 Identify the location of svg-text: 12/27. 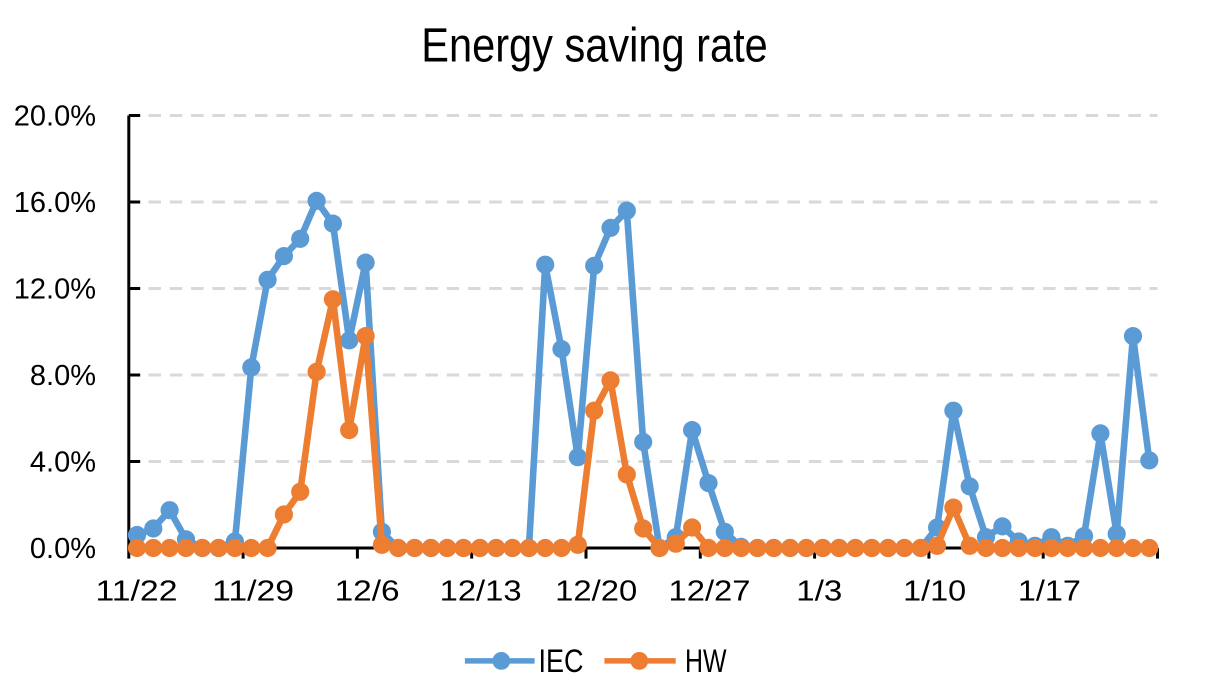
(710, 592).